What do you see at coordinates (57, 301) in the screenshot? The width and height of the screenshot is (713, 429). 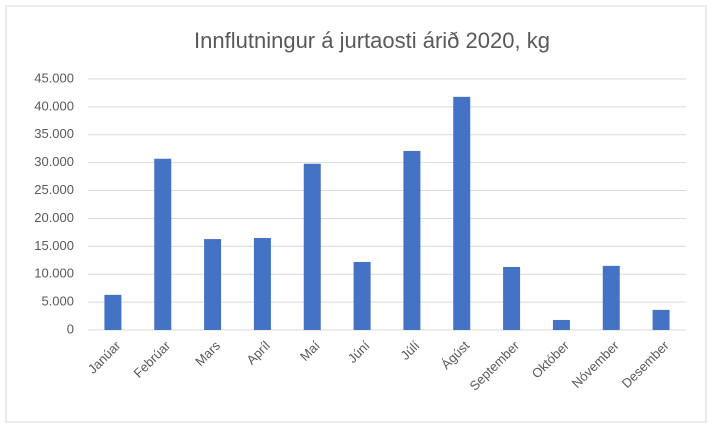 I see `y-tick-label: 5.000` at bounding box center [57, 301].